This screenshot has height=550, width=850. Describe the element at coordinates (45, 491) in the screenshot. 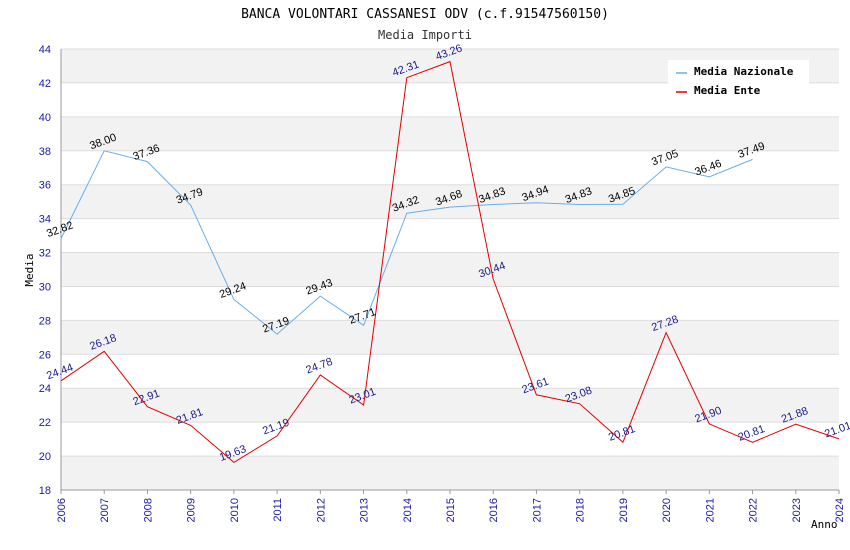

I see `y-tick-label: 18` at that location.